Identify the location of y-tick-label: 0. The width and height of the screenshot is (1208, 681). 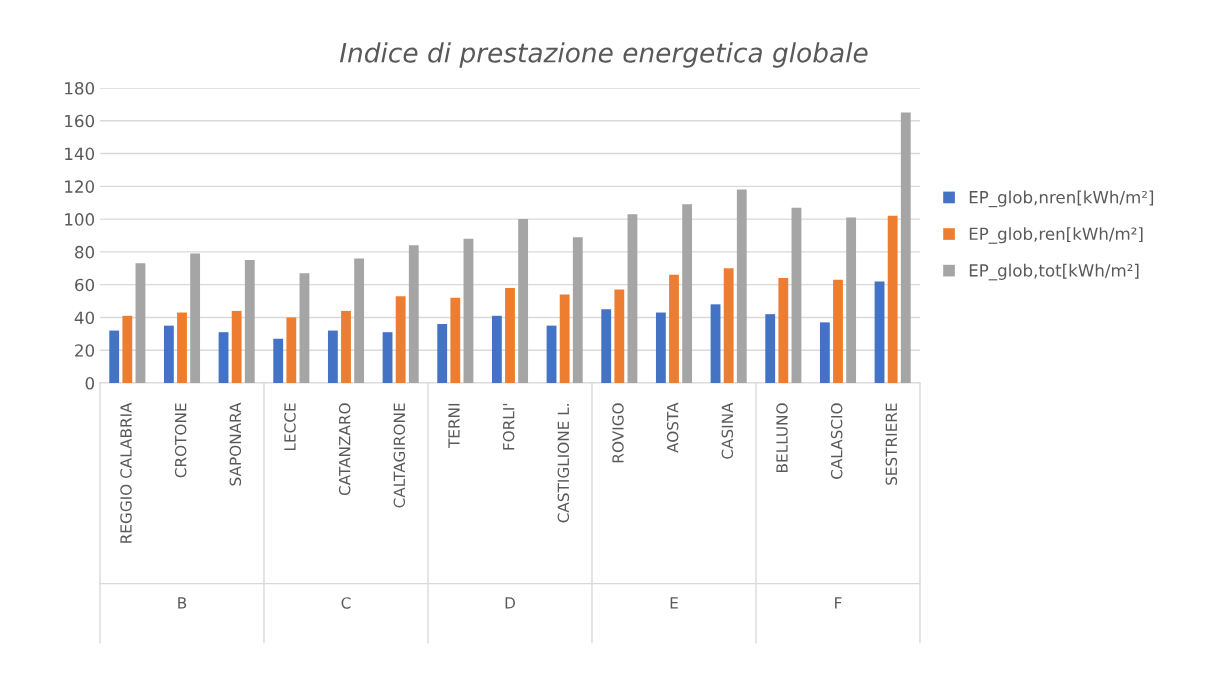
(90, 383).